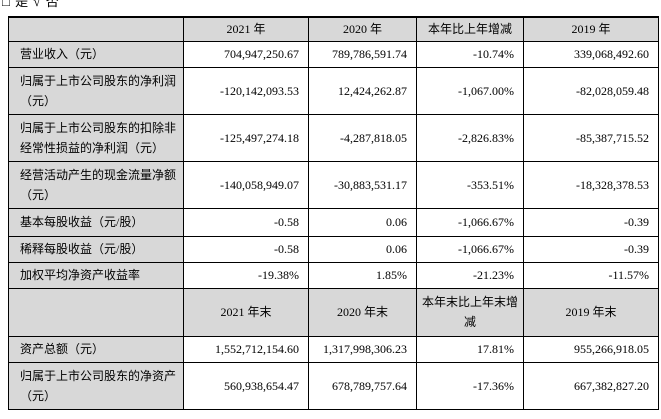 This screenshot has width=661, height=419. Describe the element at coordinates (31, 4) in the screenshot. I see `yes-no-checkbox-text: □ 是 √ 否` at that location.